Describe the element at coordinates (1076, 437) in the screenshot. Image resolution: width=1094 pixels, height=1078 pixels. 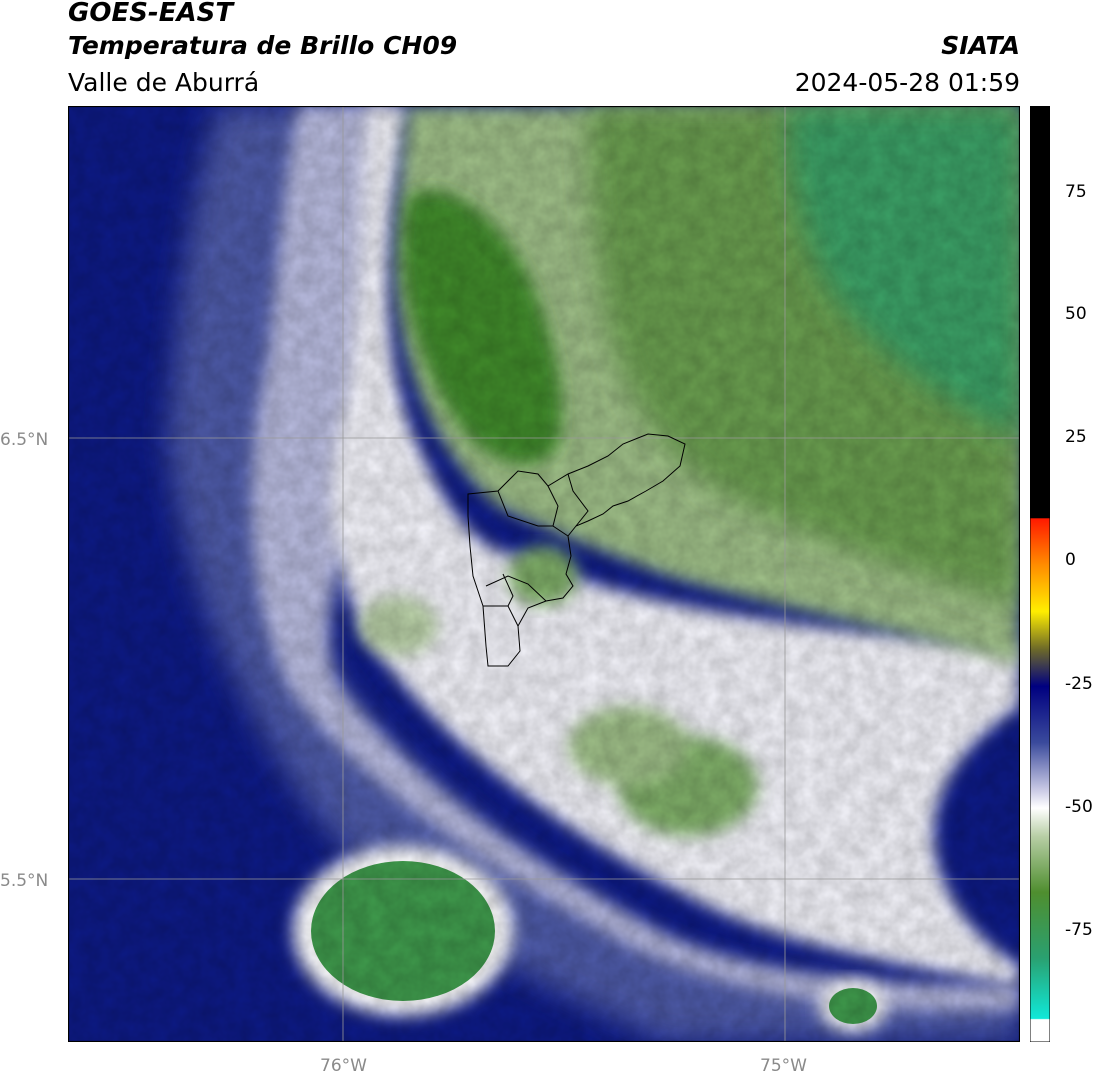
I see `cb-label-25: 25` at that location.